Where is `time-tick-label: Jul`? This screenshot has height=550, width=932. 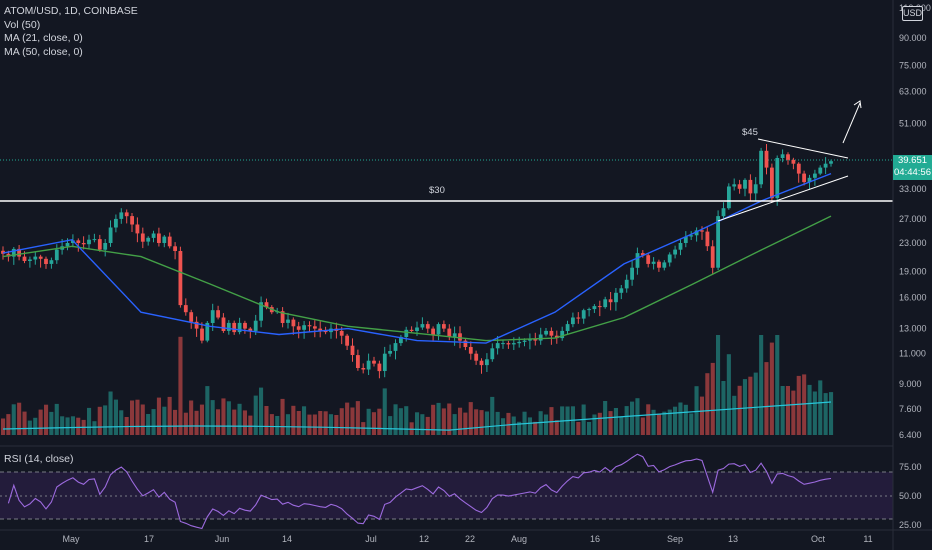
time-tick-label: Jul is located at coordinates (371, 539).